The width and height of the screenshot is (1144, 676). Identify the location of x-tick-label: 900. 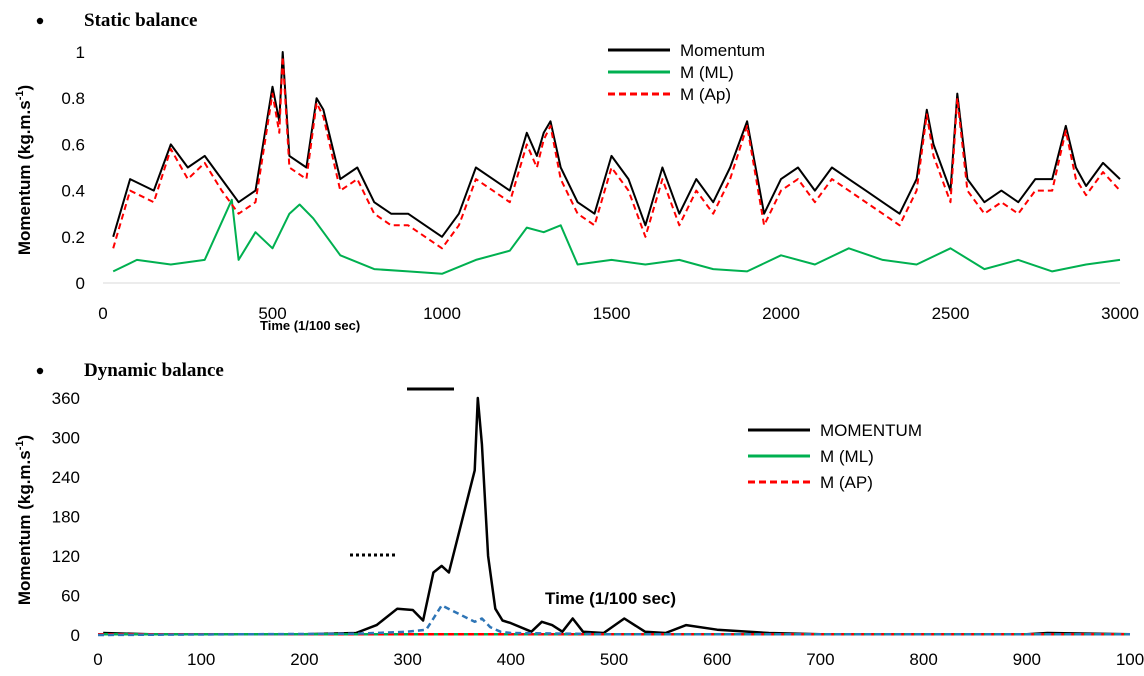
(1027, 659).